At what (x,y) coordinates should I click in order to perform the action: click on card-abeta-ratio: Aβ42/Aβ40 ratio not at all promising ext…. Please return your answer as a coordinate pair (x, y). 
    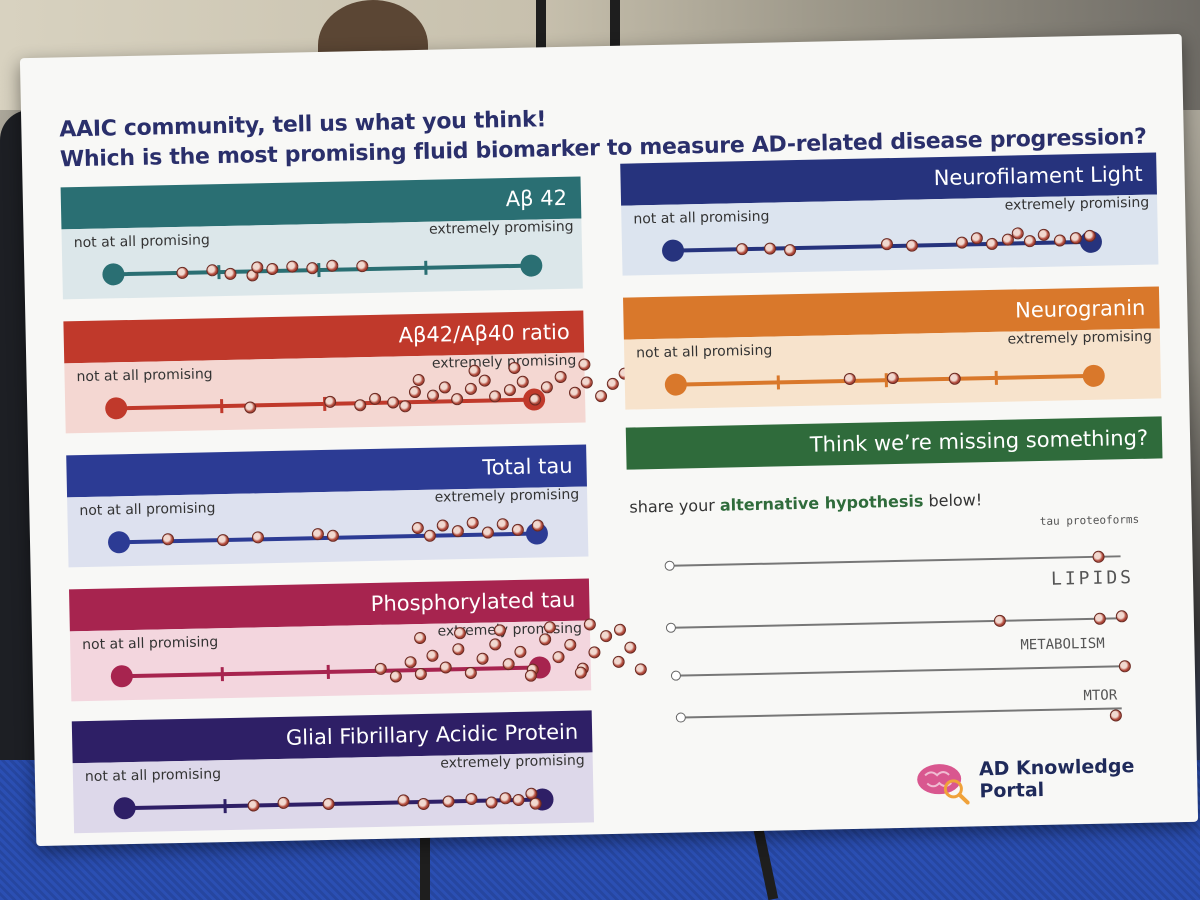
    Looking at the image, I should click on (368, 372).